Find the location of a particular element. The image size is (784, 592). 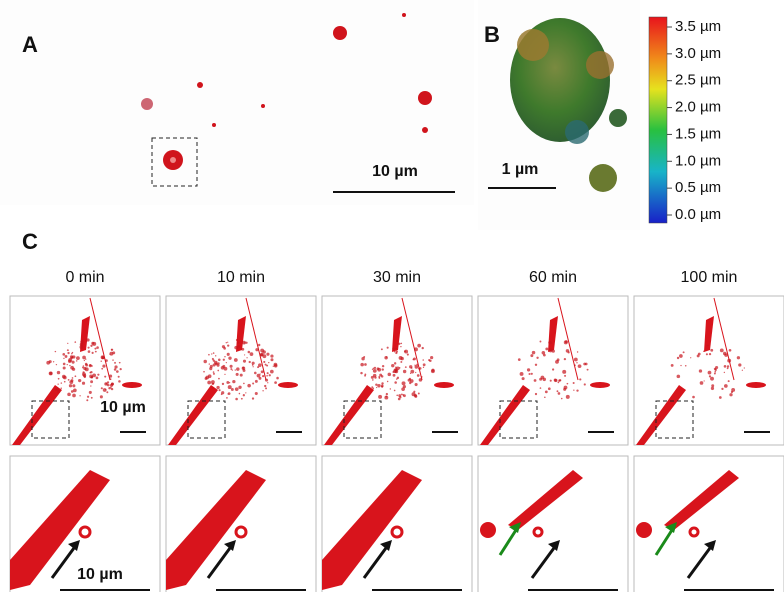

panel-b: B 1 µm is located at coordinates (559, 115).